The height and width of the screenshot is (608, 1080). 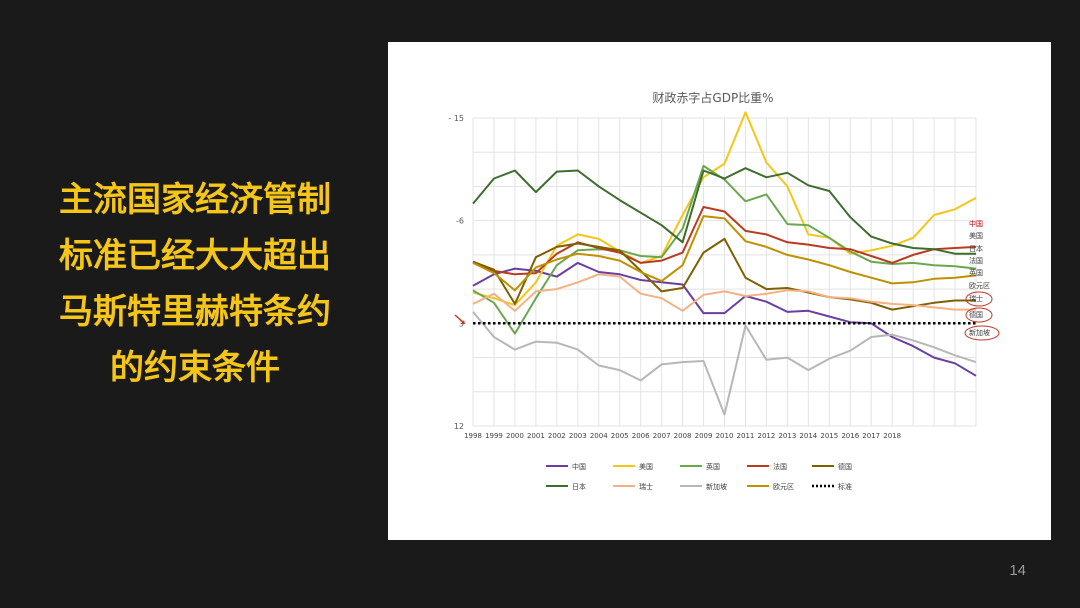 I want to click on x-tick-label: 2011, so click(x=746, y=436).